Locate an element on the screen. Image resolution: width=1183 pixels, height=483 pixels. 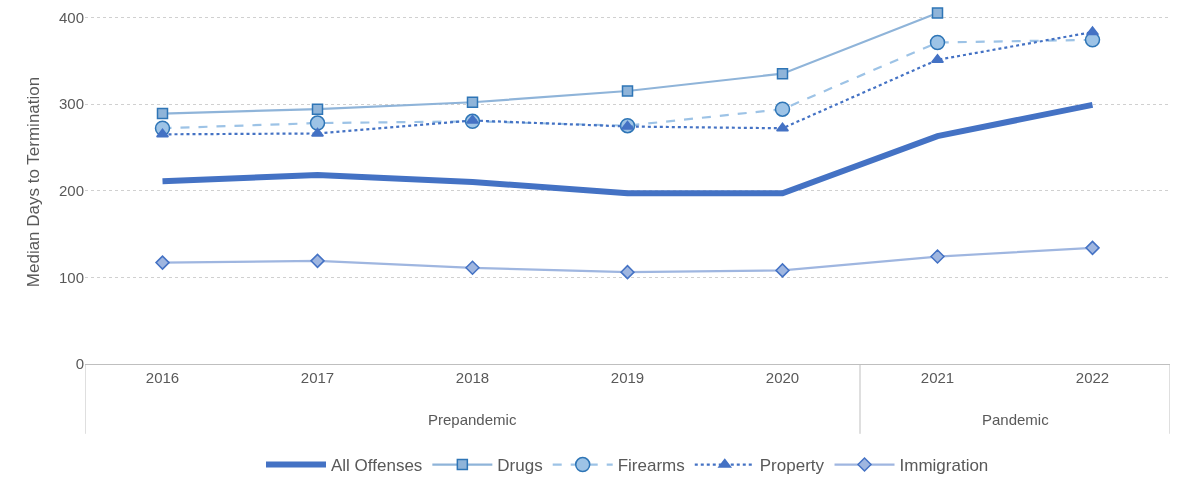
y-tick-label: 400 is located at coordinates (71, 17).